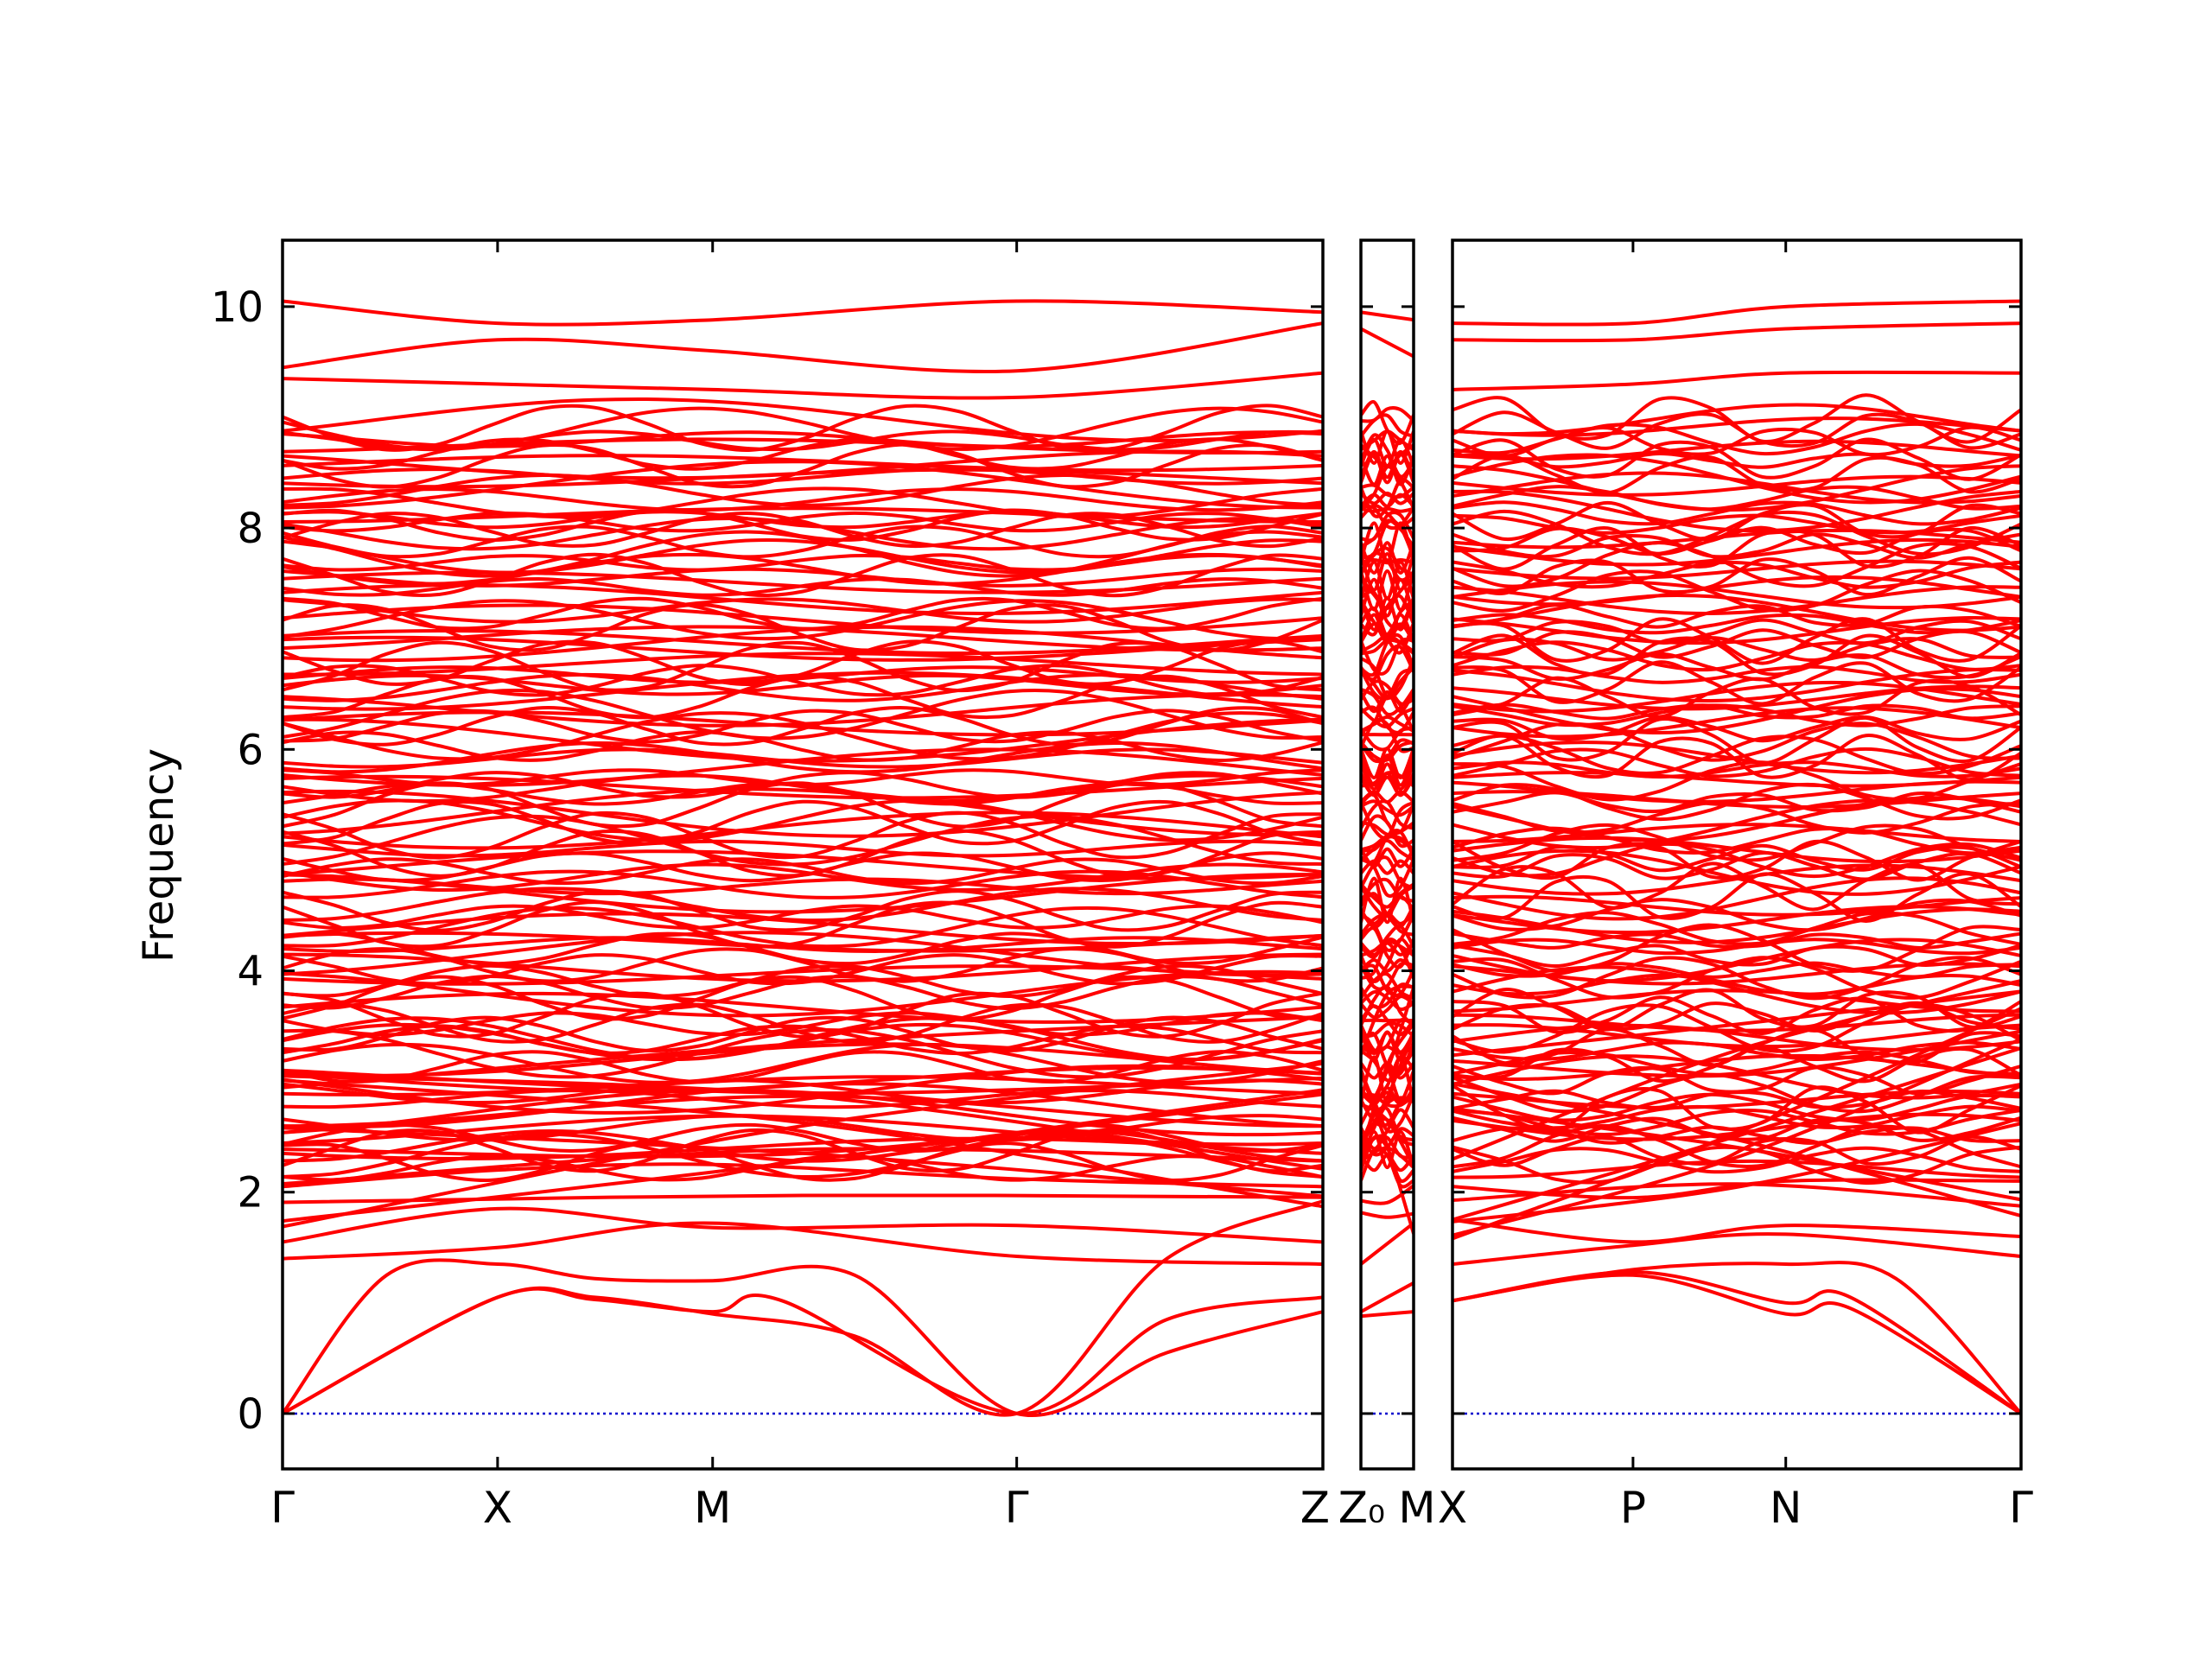 Image resolution: width=2212 pixels, height=1659 pixels. What do you see at coordinates (1633, 1508) in the screenshot?
I see `k-point-label: P` at bounding box center [1633, 1508].